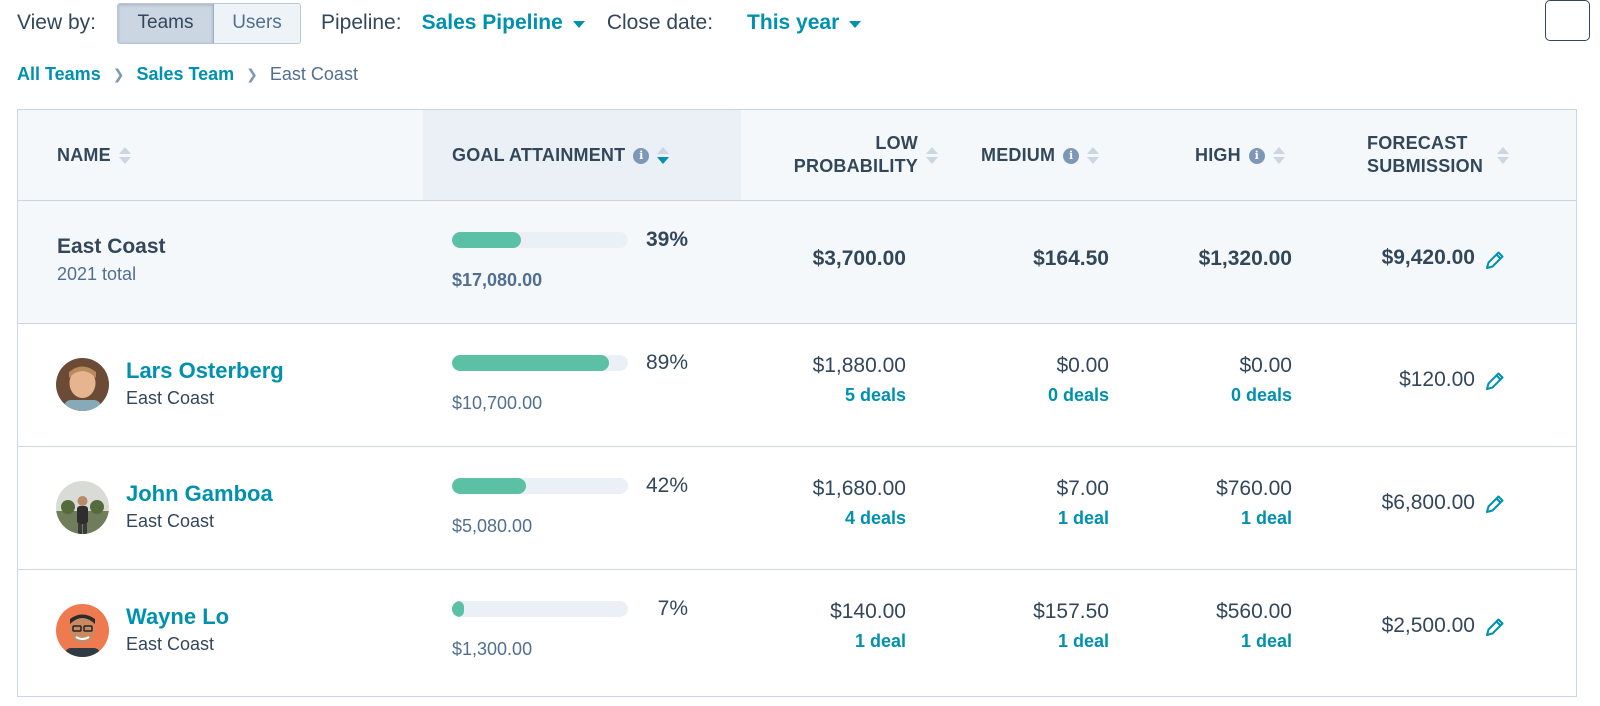 This screenshot has width=1600, height=706. I want to click on low-probability-amount: $3,700.00, so click(859, 258).